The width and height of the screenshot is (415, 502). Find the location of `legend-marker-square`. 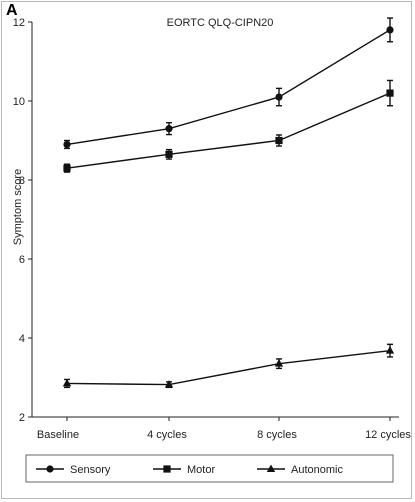

legend-marker-square is located at coordinates (167, 469).